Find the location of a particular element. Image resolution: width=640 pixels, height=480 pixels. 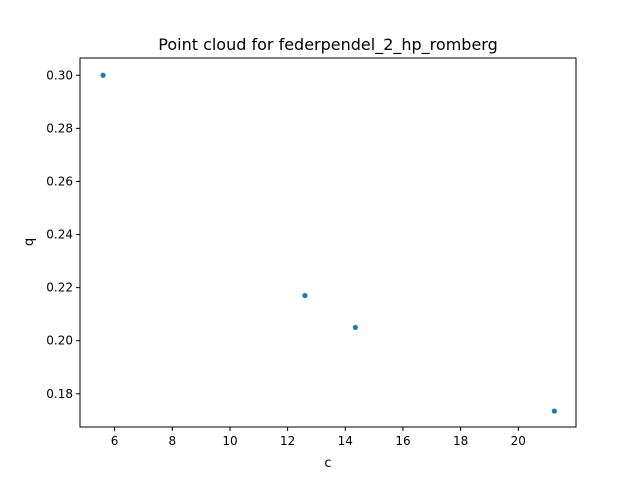

y-tick-label: 0.26 is located at coordinates (59, 181).